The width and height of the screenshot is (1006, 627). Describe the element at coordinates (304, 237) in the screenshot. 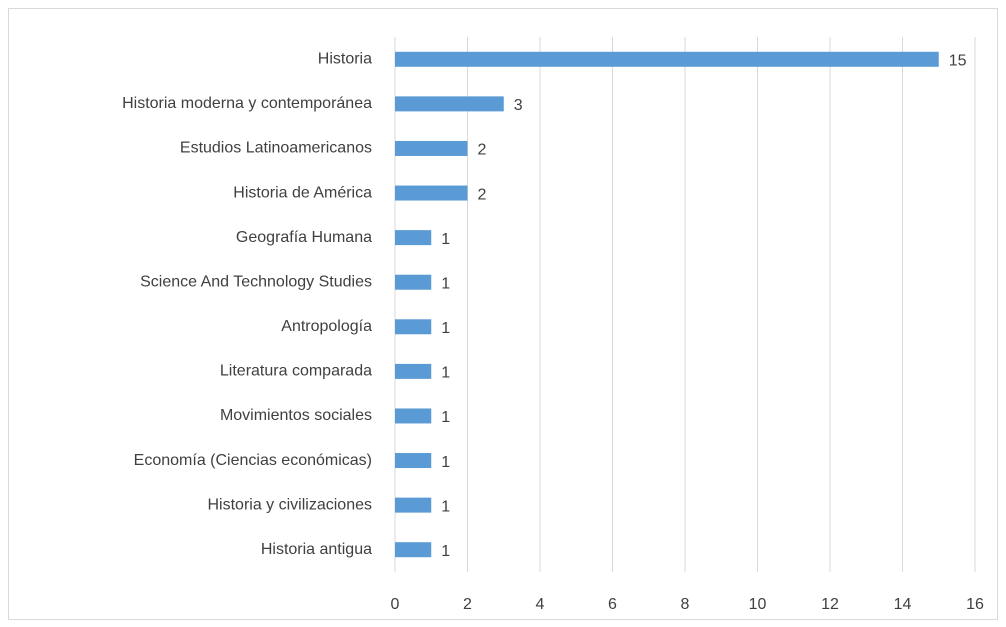

I see `y-tick-label: Geografía Humana` at that location.